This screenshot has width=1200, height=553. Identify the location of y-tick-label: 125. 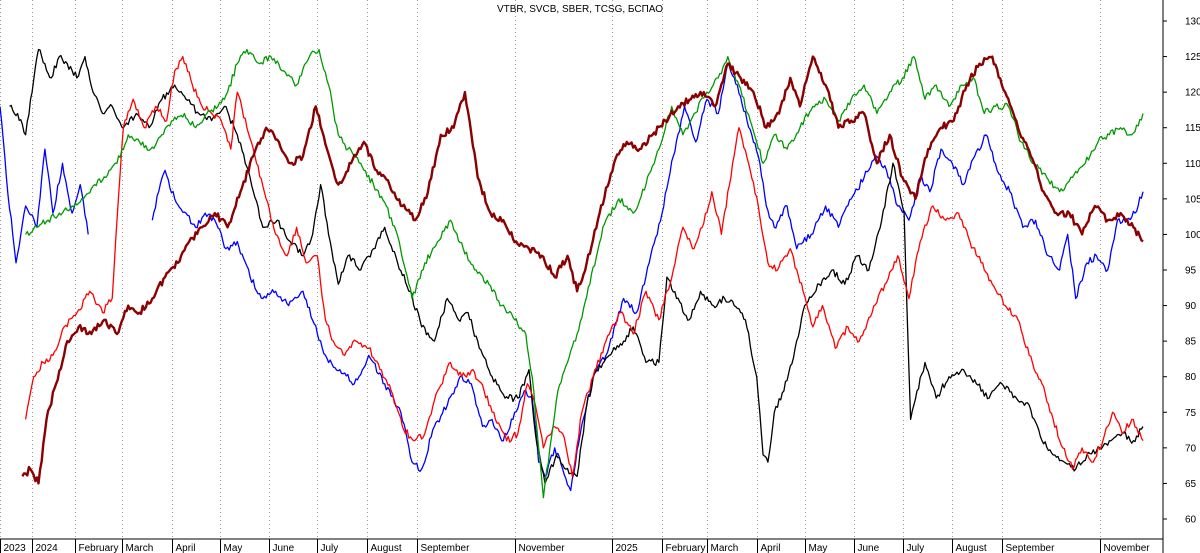
(1192, 57).